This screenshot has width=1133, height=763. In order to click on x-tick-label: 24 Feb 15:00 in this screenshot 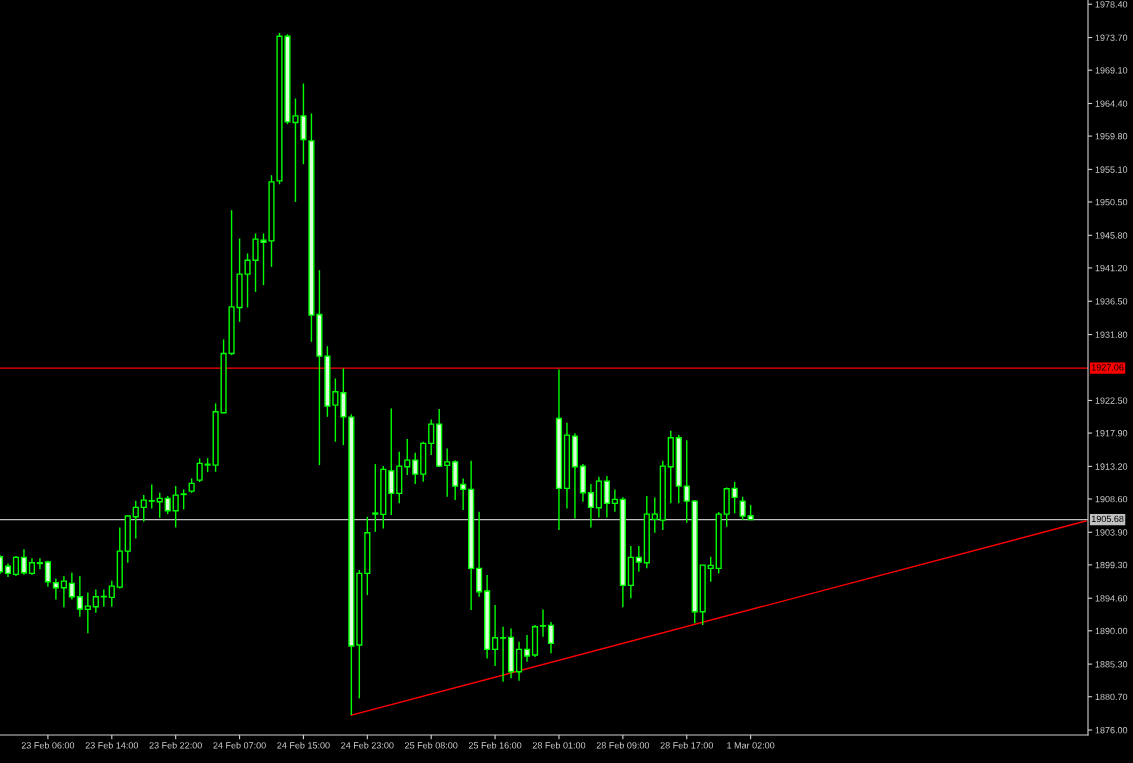, I will do `click(303, 745)`.